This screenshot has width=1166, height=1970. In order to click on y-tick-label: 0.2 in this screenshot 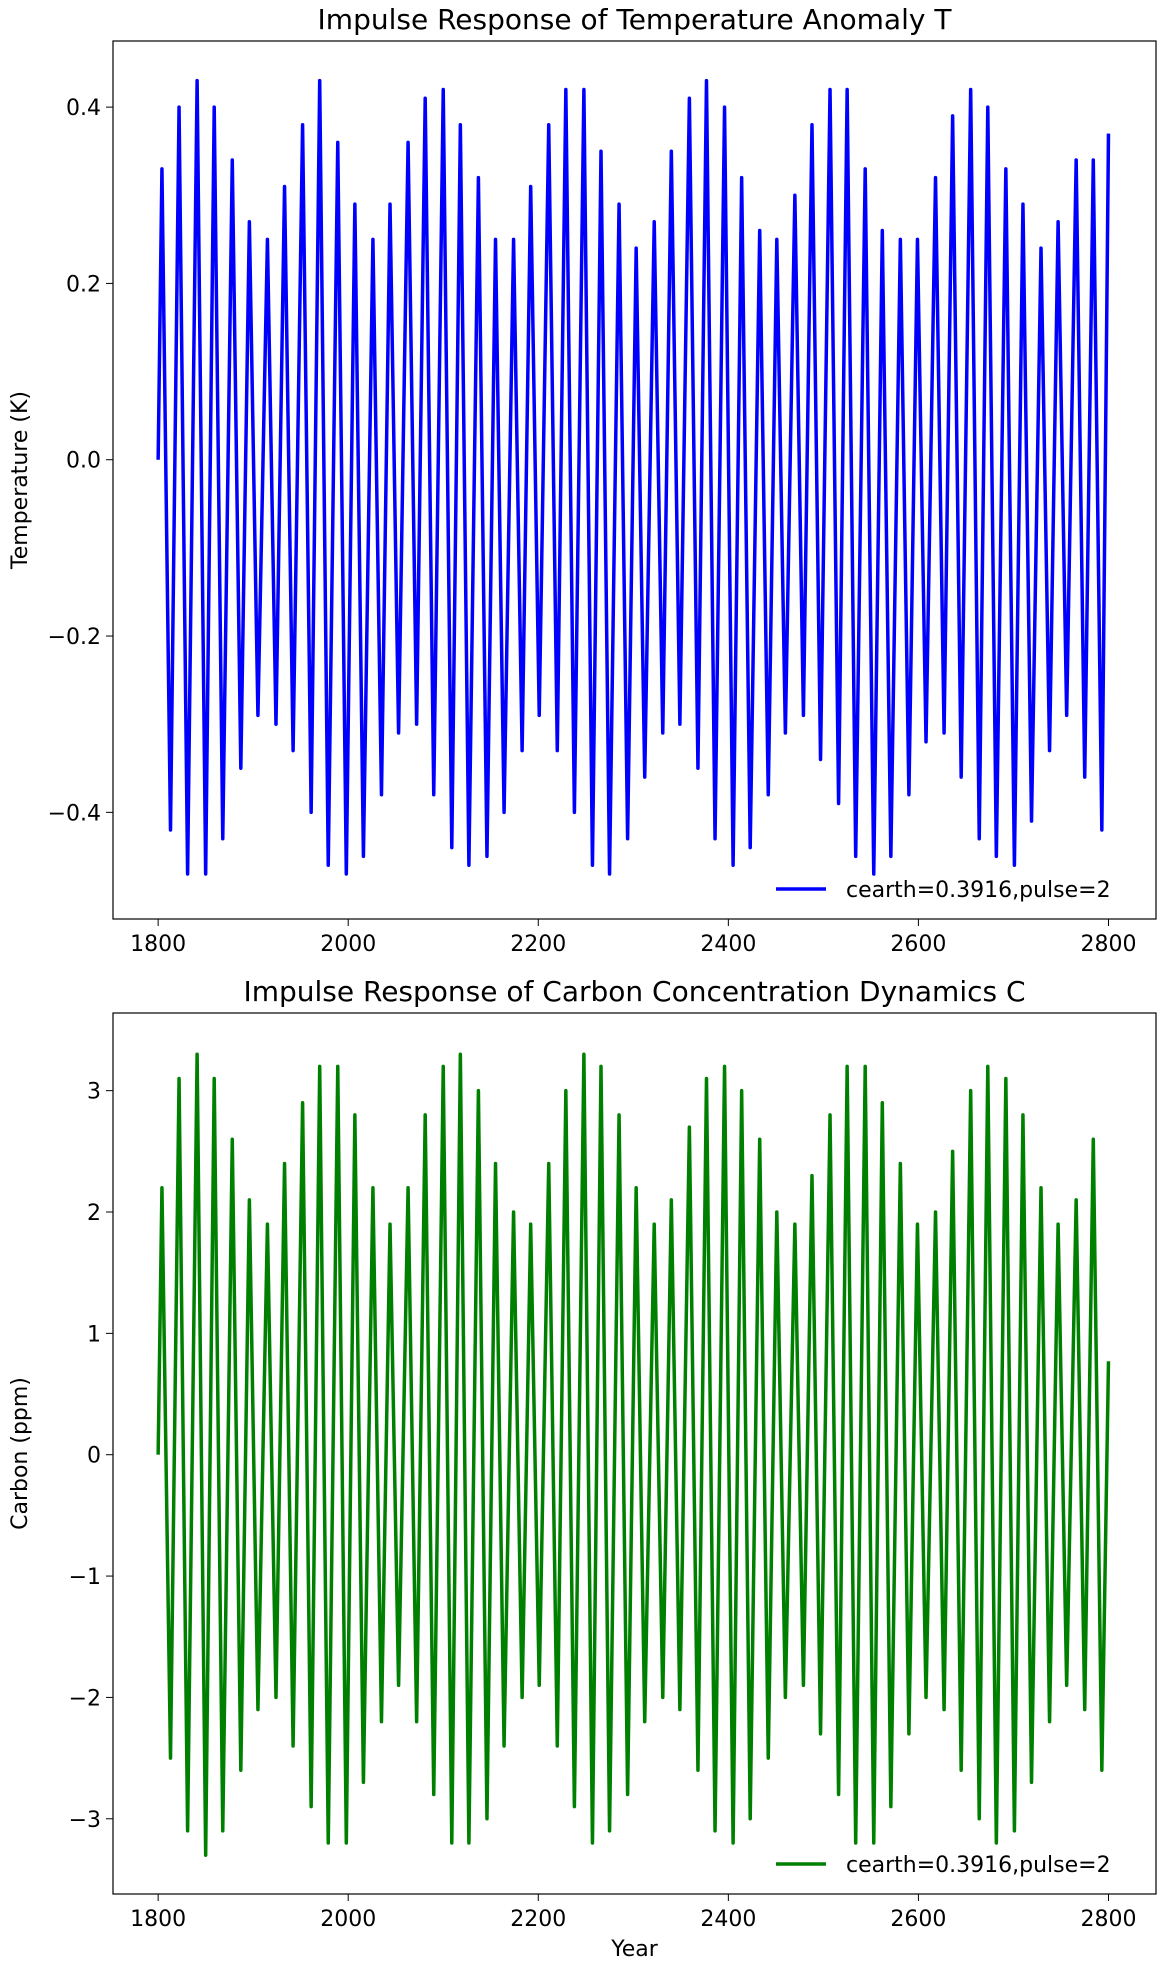, I will do `click(83, 284)`.